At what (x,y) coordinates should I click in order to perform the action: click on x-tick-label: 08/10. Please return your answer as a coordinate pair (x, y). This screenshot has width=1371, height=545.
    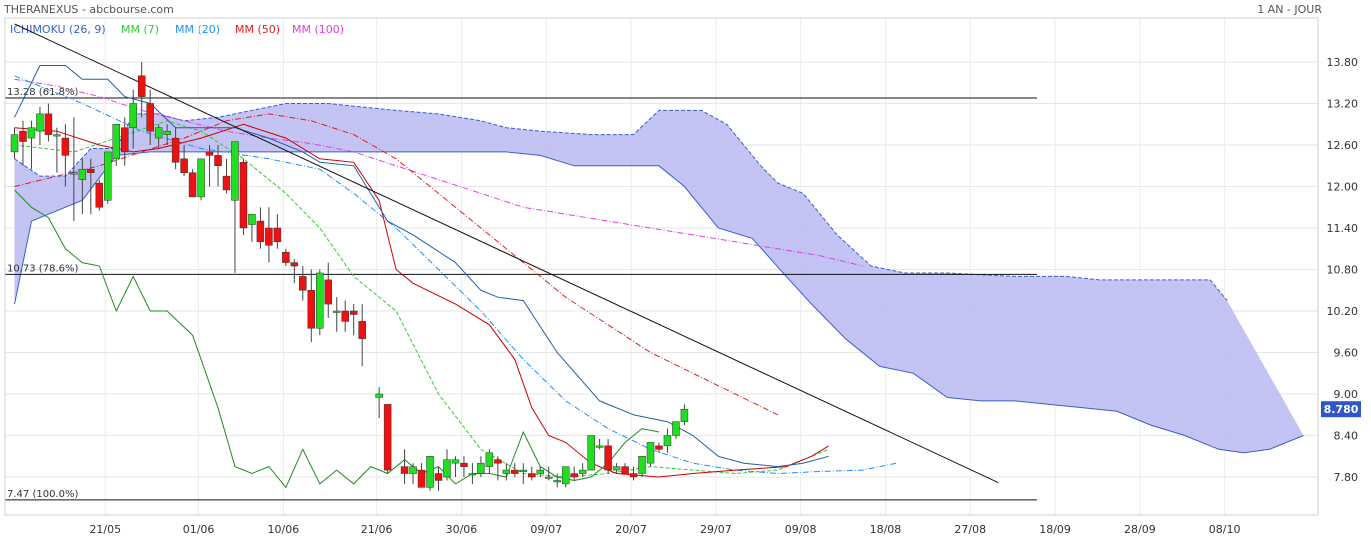
    Looking at the image, I should click on (1225, 529).